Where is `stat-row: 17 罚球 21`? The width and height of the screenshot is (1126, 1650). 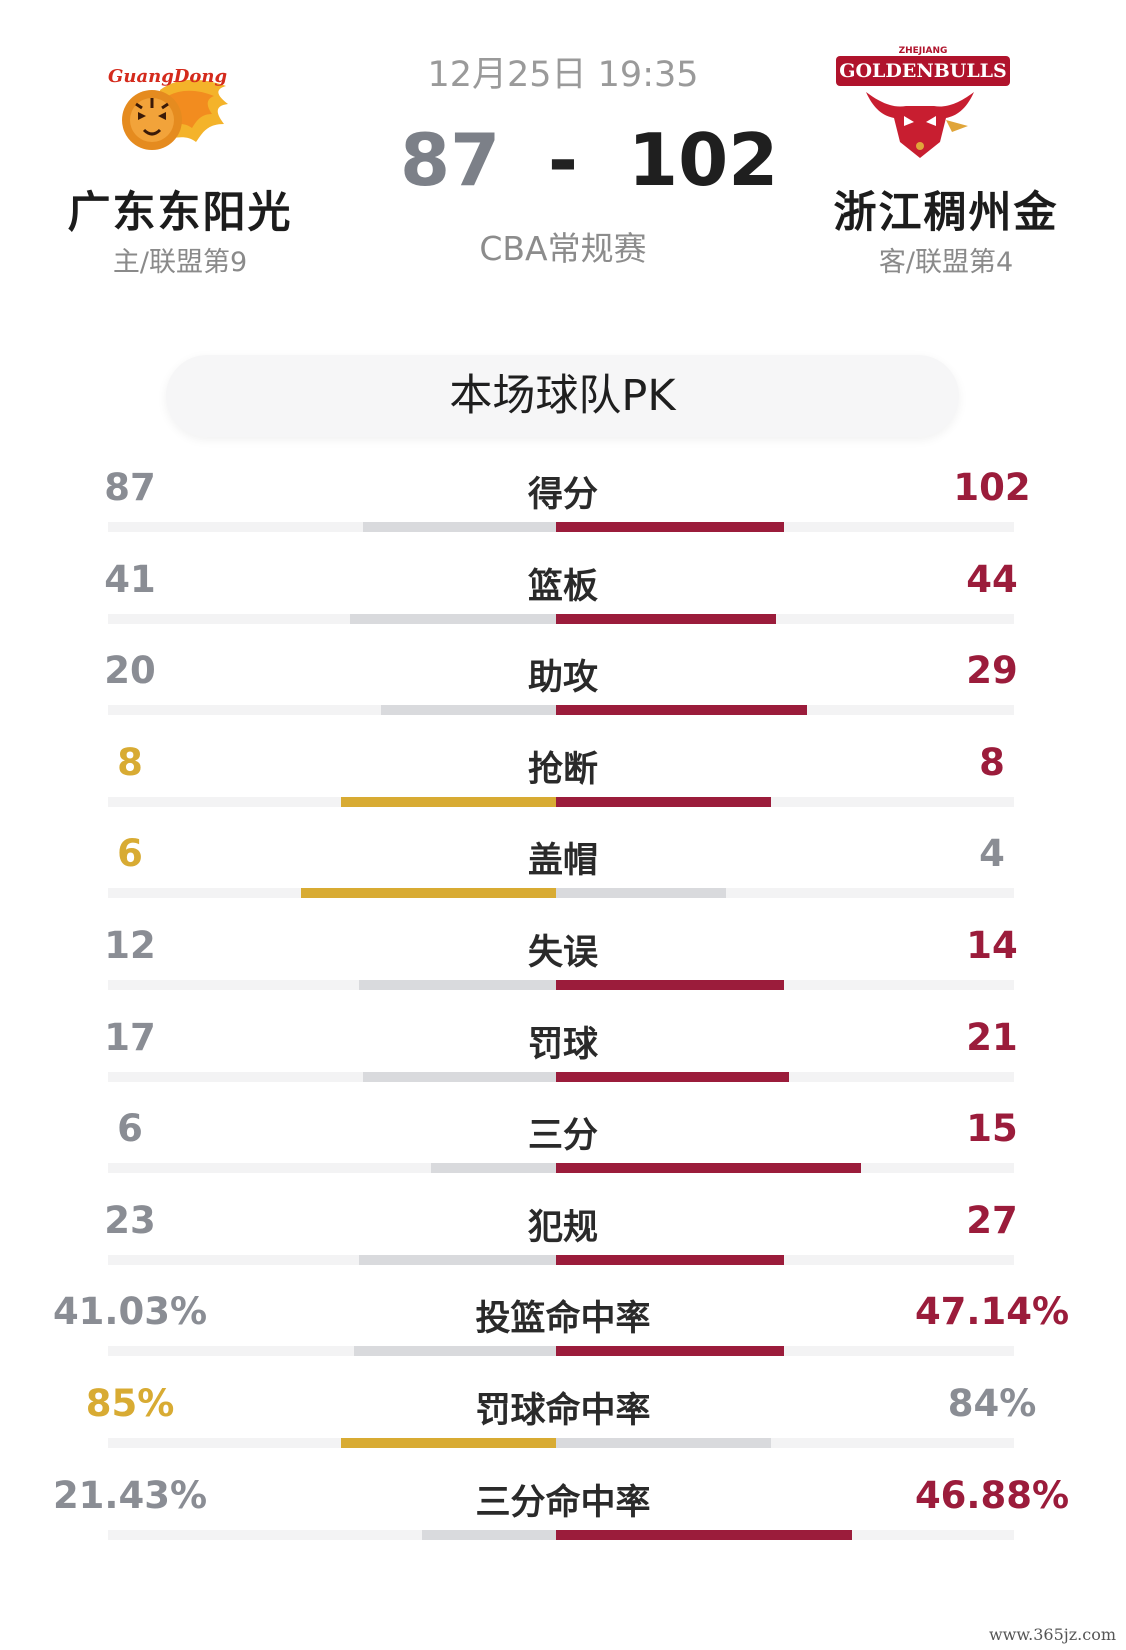 stat-row: 17 罚球 21 is located at coordinates (563, 1054).